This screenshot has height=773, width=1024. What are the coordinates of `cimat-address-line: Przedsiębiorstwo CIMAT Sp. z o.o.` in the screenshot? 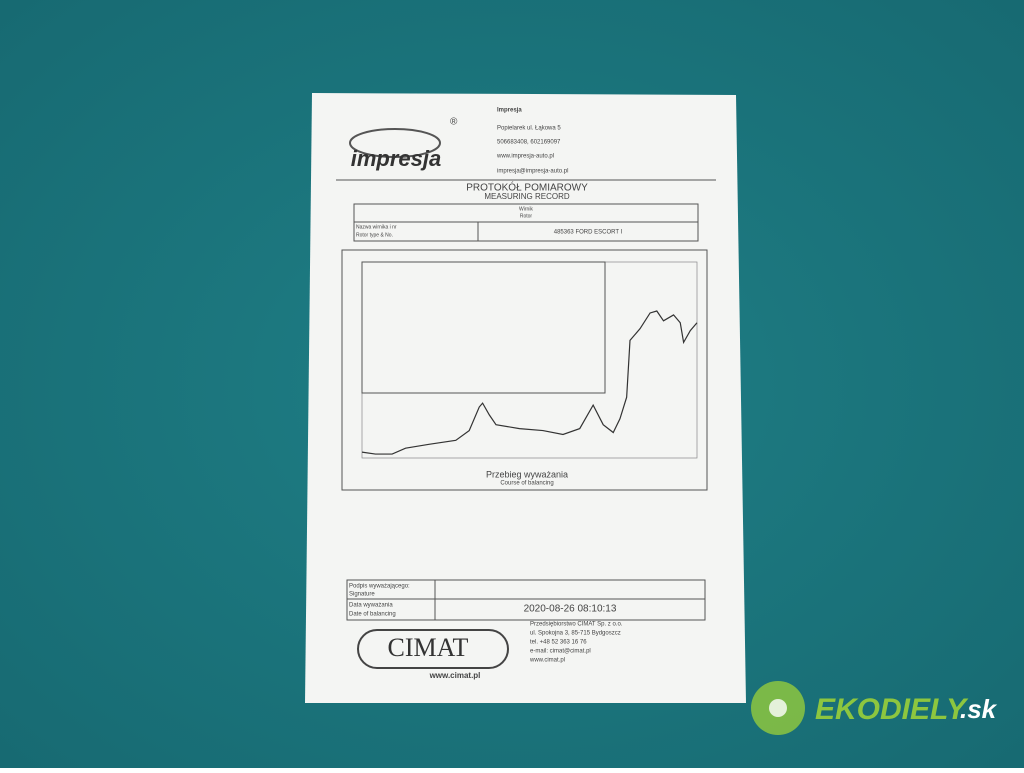 It's located at (576, 625).